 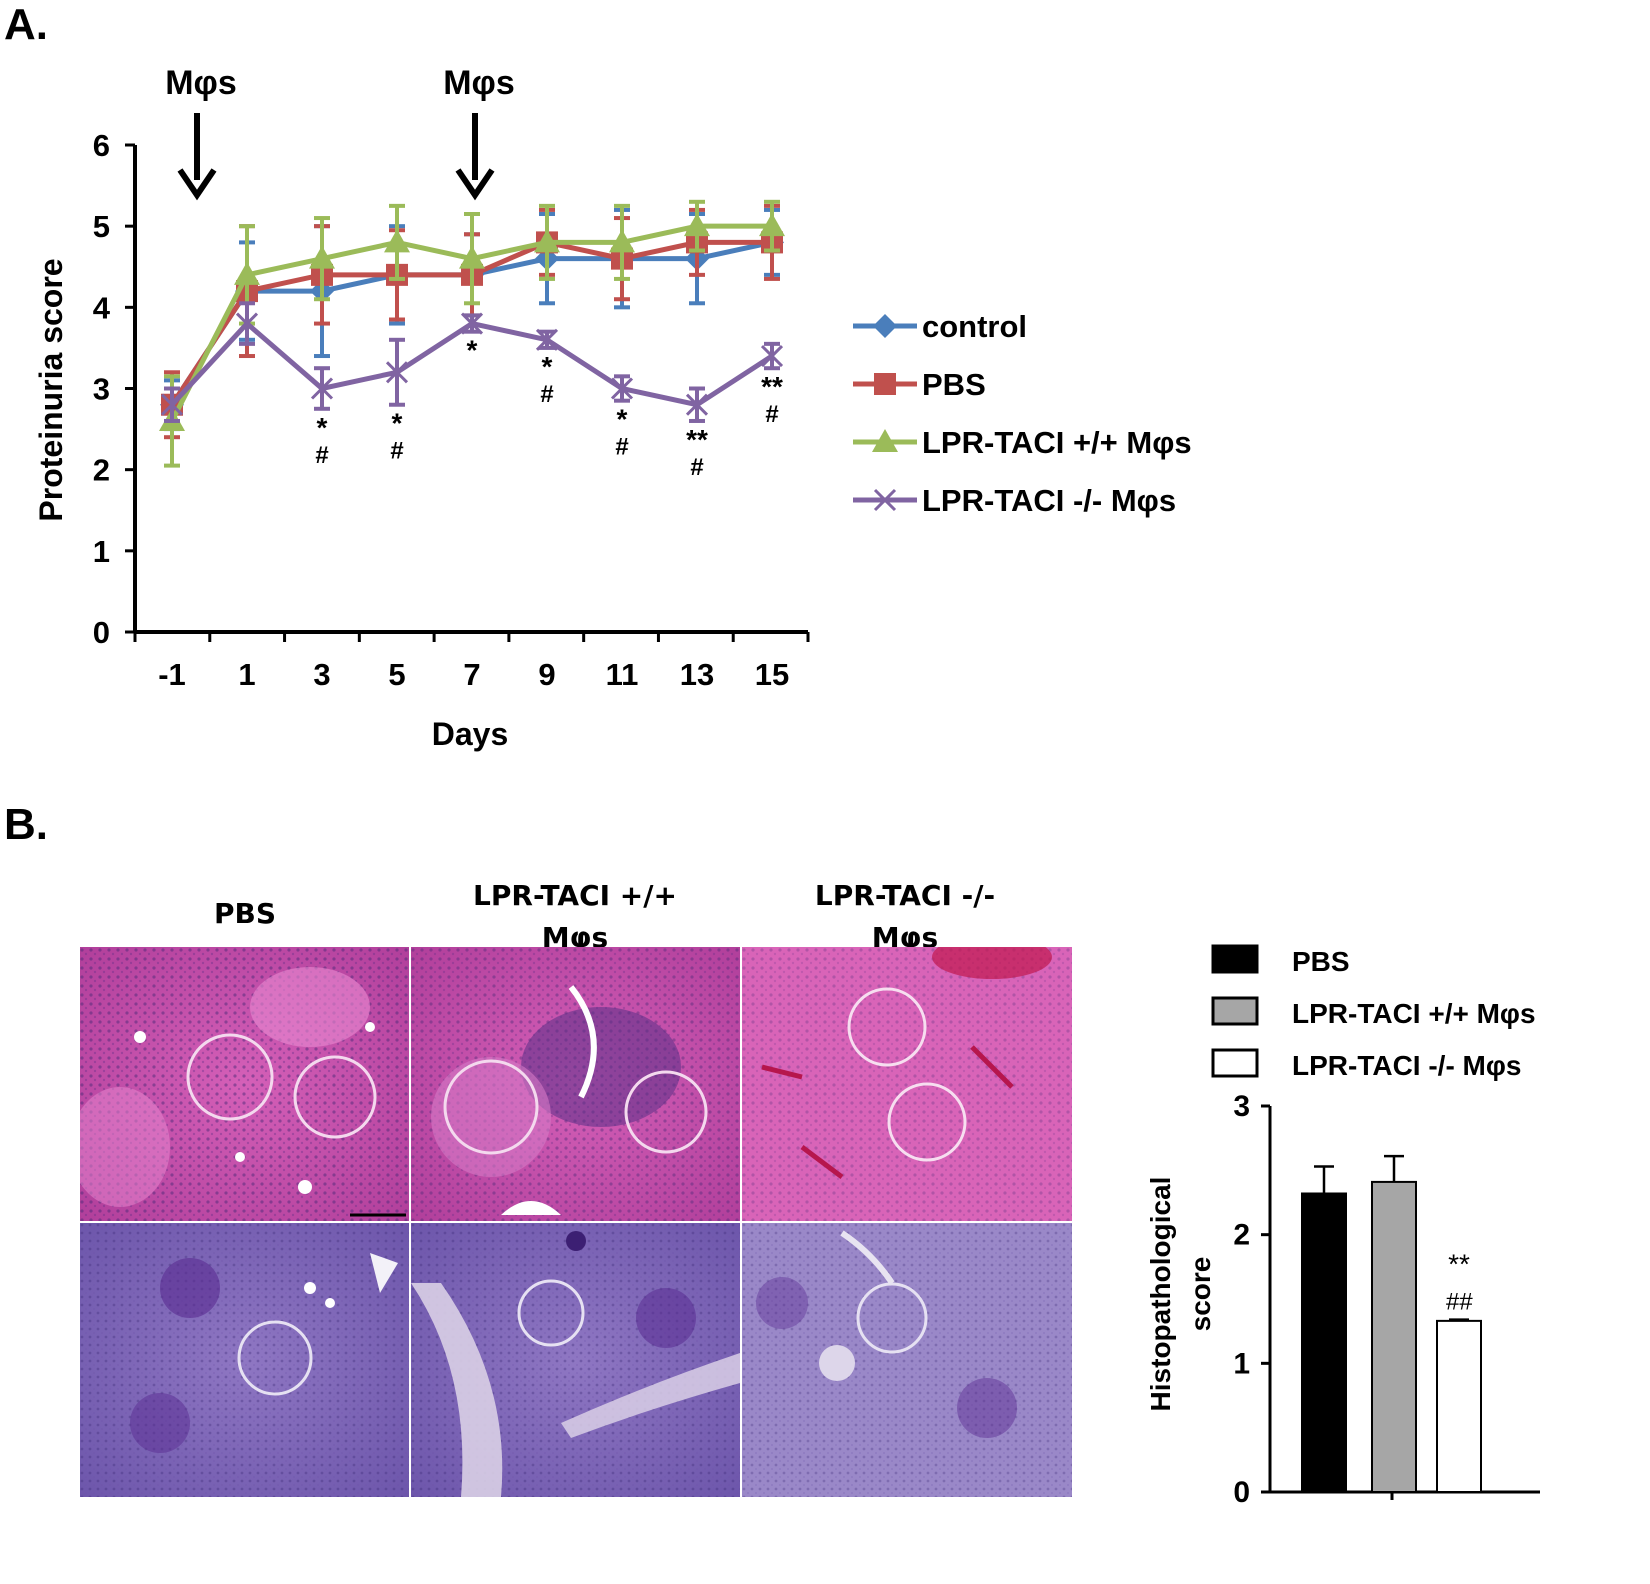 I want to click on panel-a-label: A., so click(x=26, y=24).